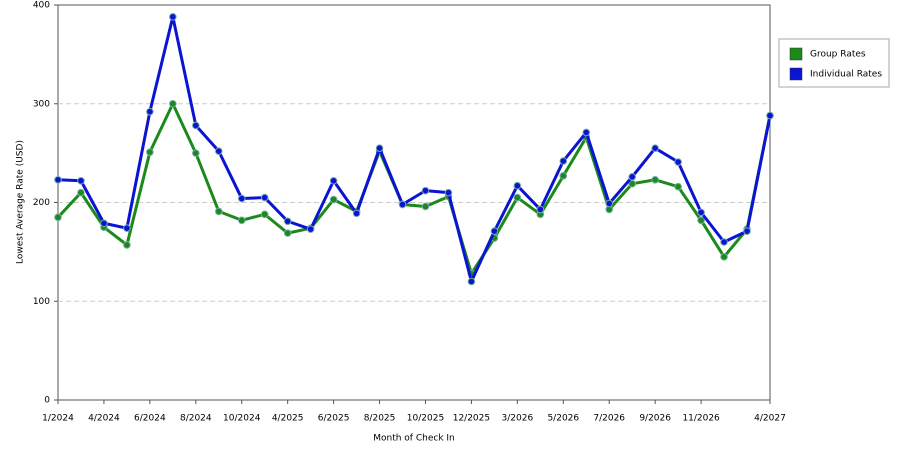 Image resolution: width=900 pixels, height=450 pixels. Describe the element at coordinates (196, 419) in the screenshot. I see `x-tick-label: 8/2024` at that location.